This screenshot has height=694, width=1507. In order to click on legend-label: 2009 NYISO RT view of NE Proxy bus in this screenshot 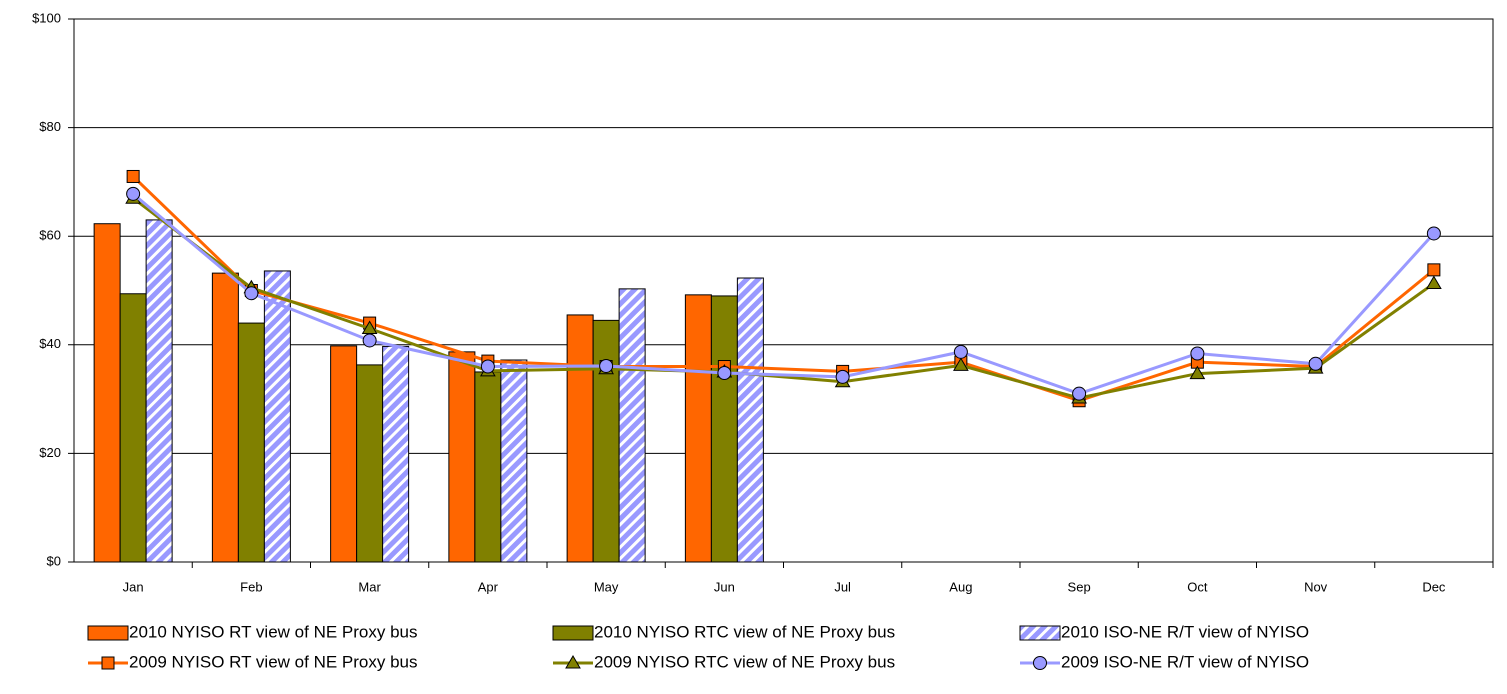, I will do `click(273, 661)`.